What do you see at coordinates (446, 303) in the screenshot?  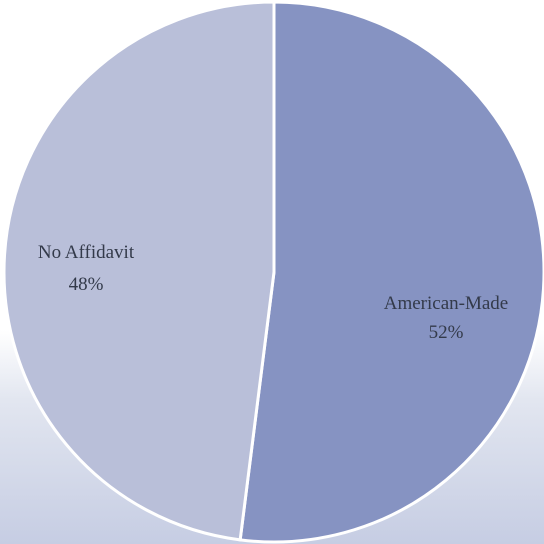 I see `slice-label-american-made: American-Made` at bounding box center [446, 303].